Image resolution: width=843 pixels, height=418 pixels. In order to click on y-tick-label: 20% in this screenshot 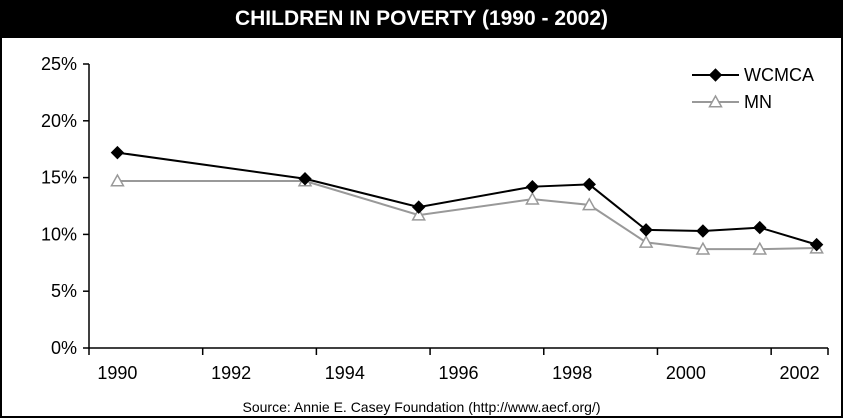, I will do `click(59, 121)`.